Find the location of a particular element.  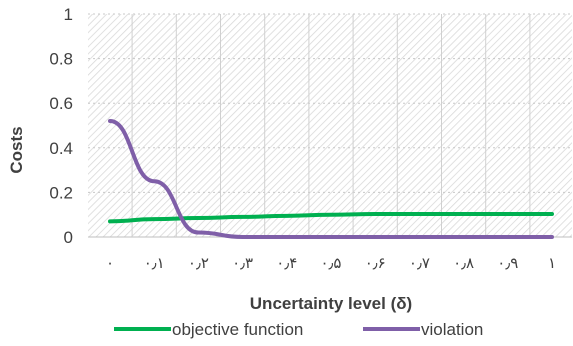

x-tick-label: ۰٫۴ is located at coordinates (286, 263).